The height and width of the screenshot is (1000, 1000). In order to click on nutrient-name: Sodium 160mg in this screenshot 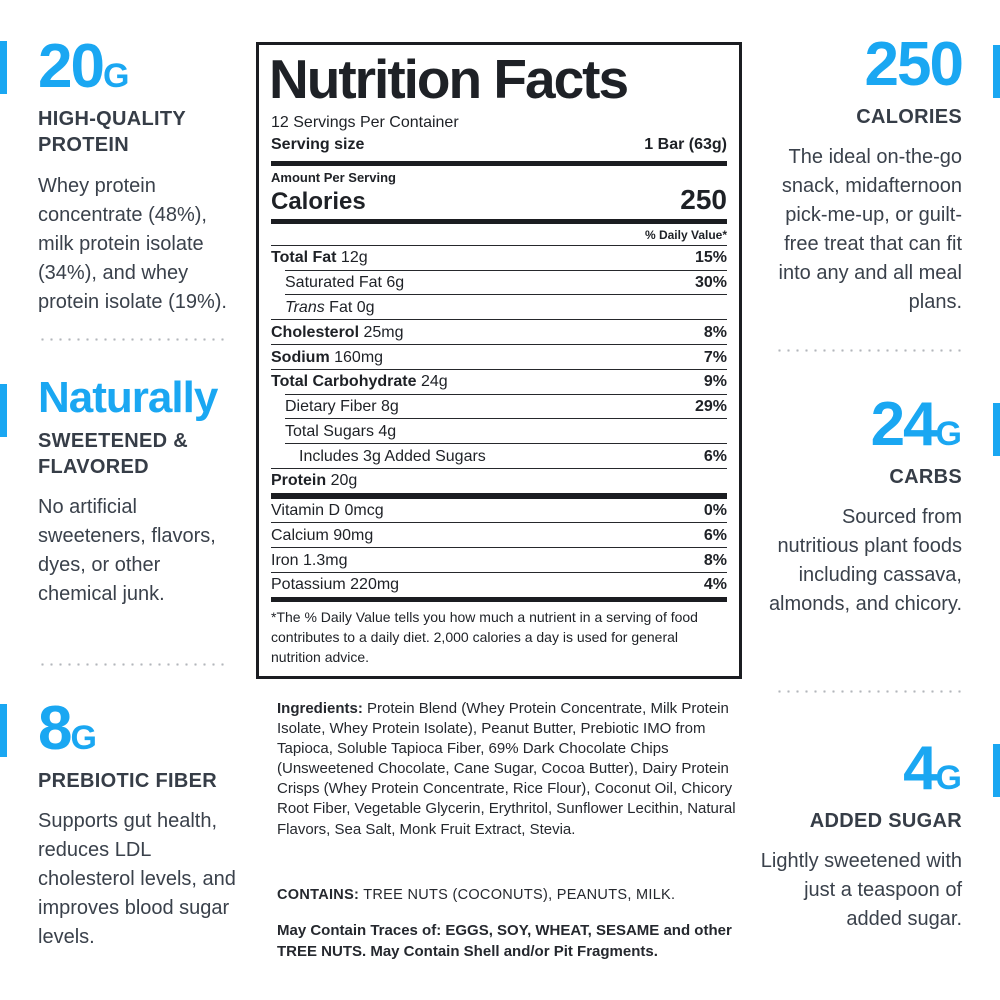, I will do `click(327, 357)`.